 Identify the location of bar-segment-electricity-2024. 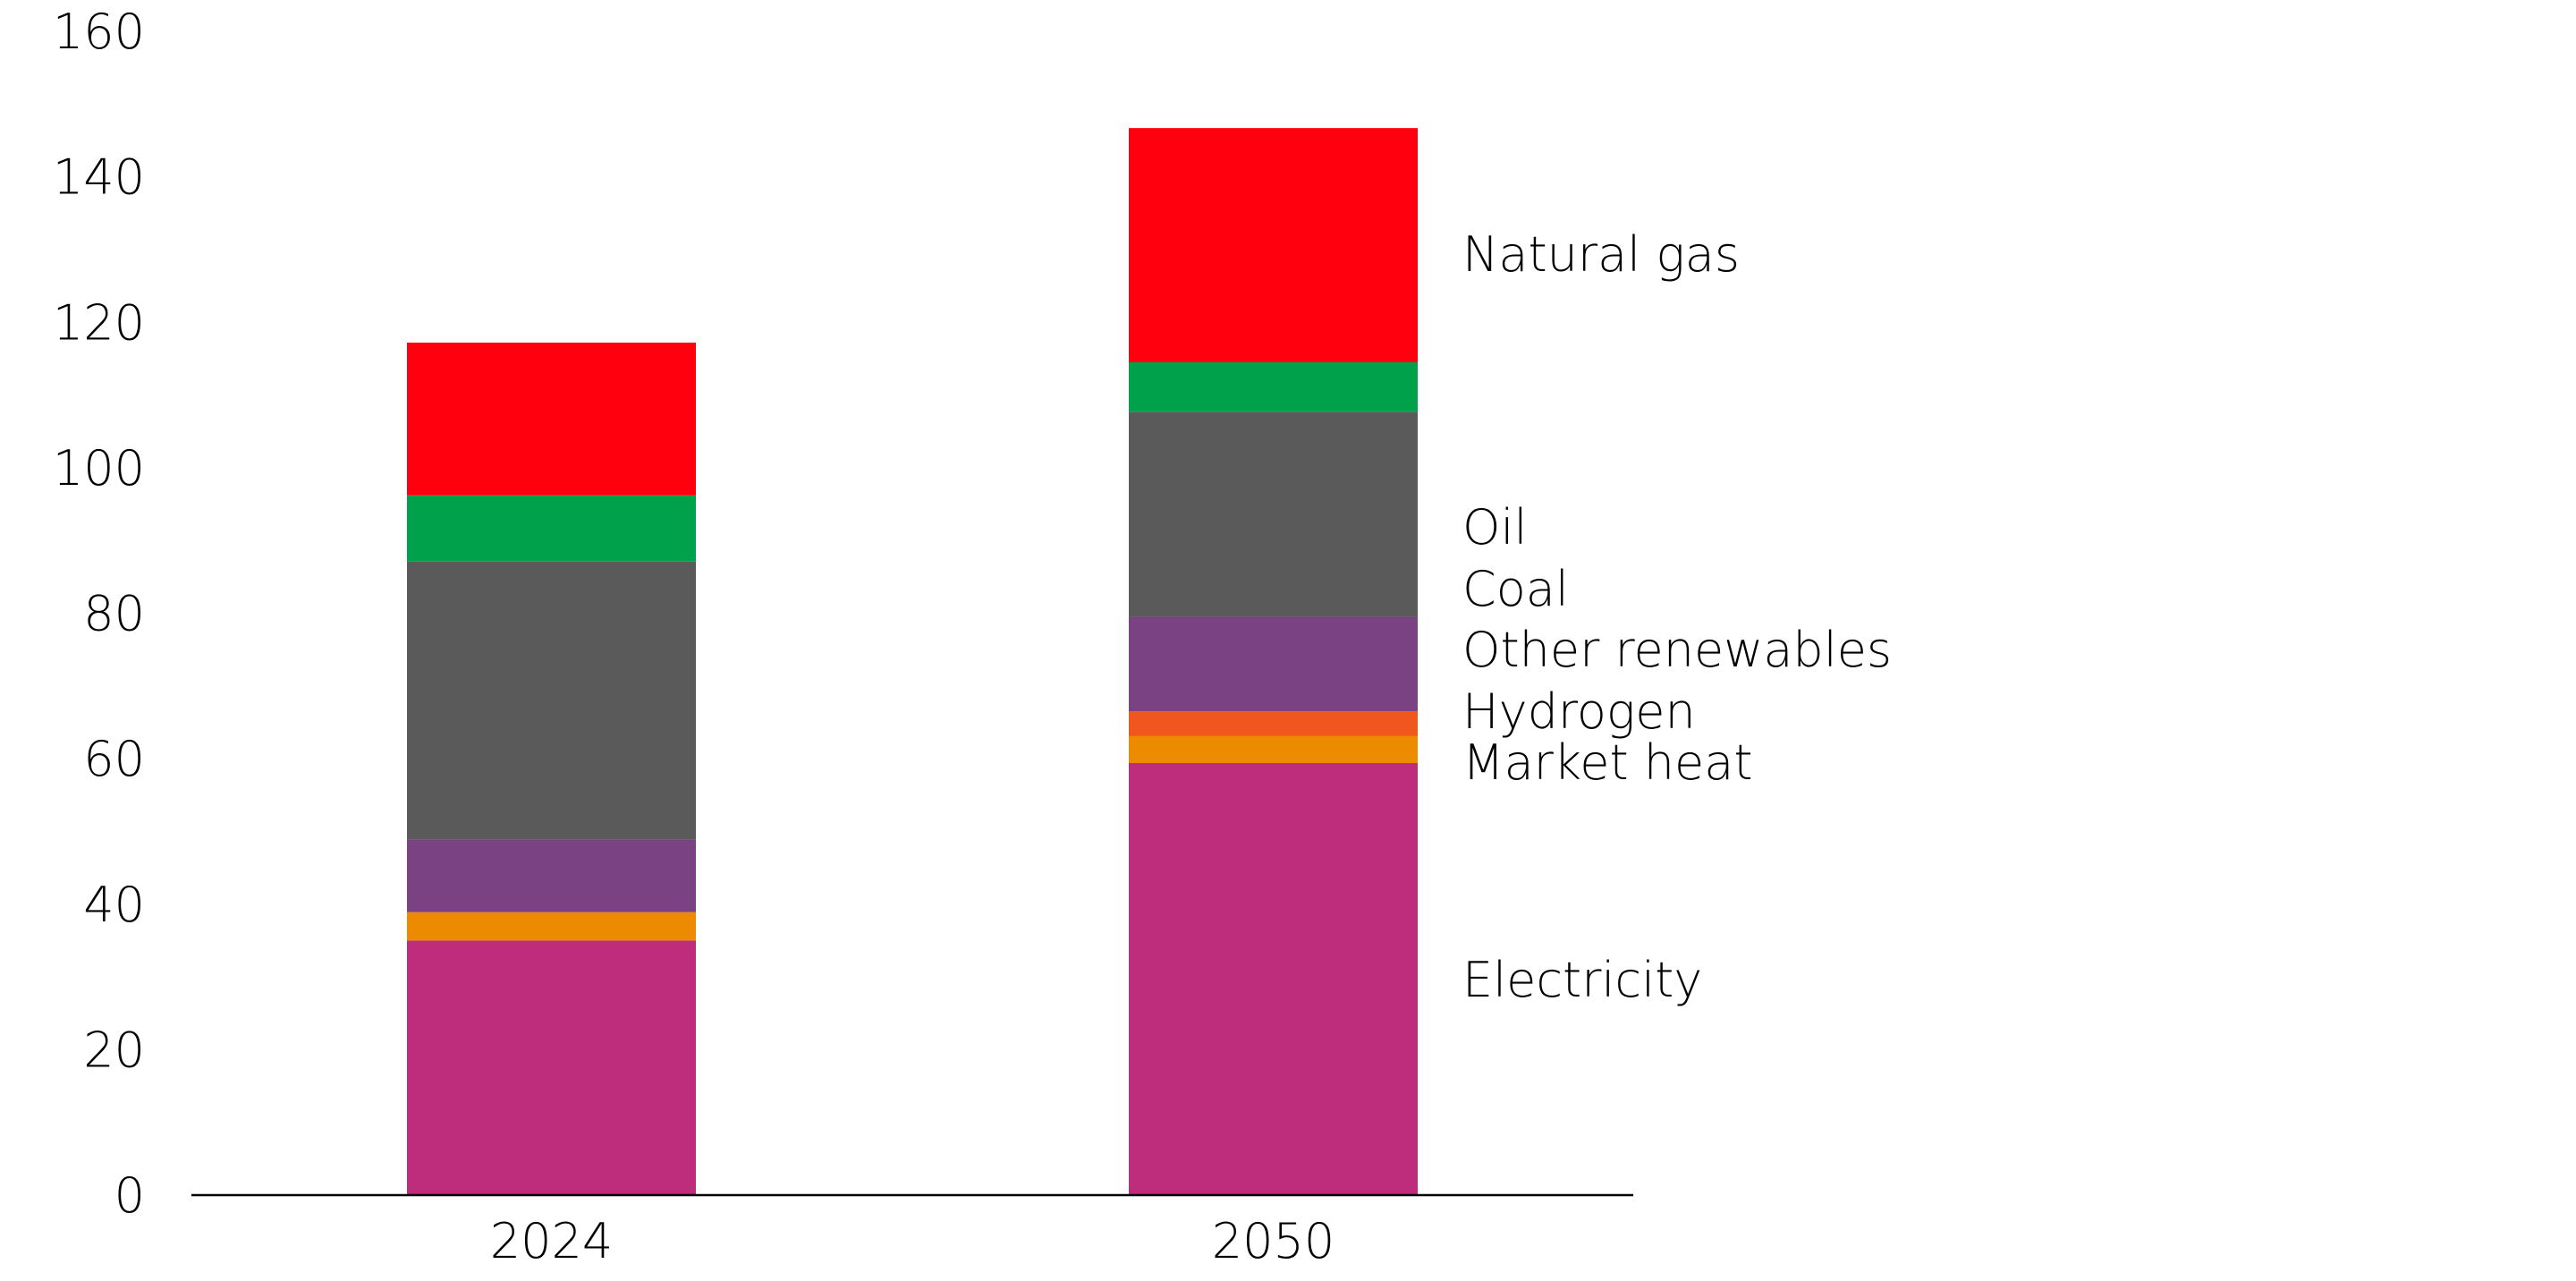
(551, 1067).